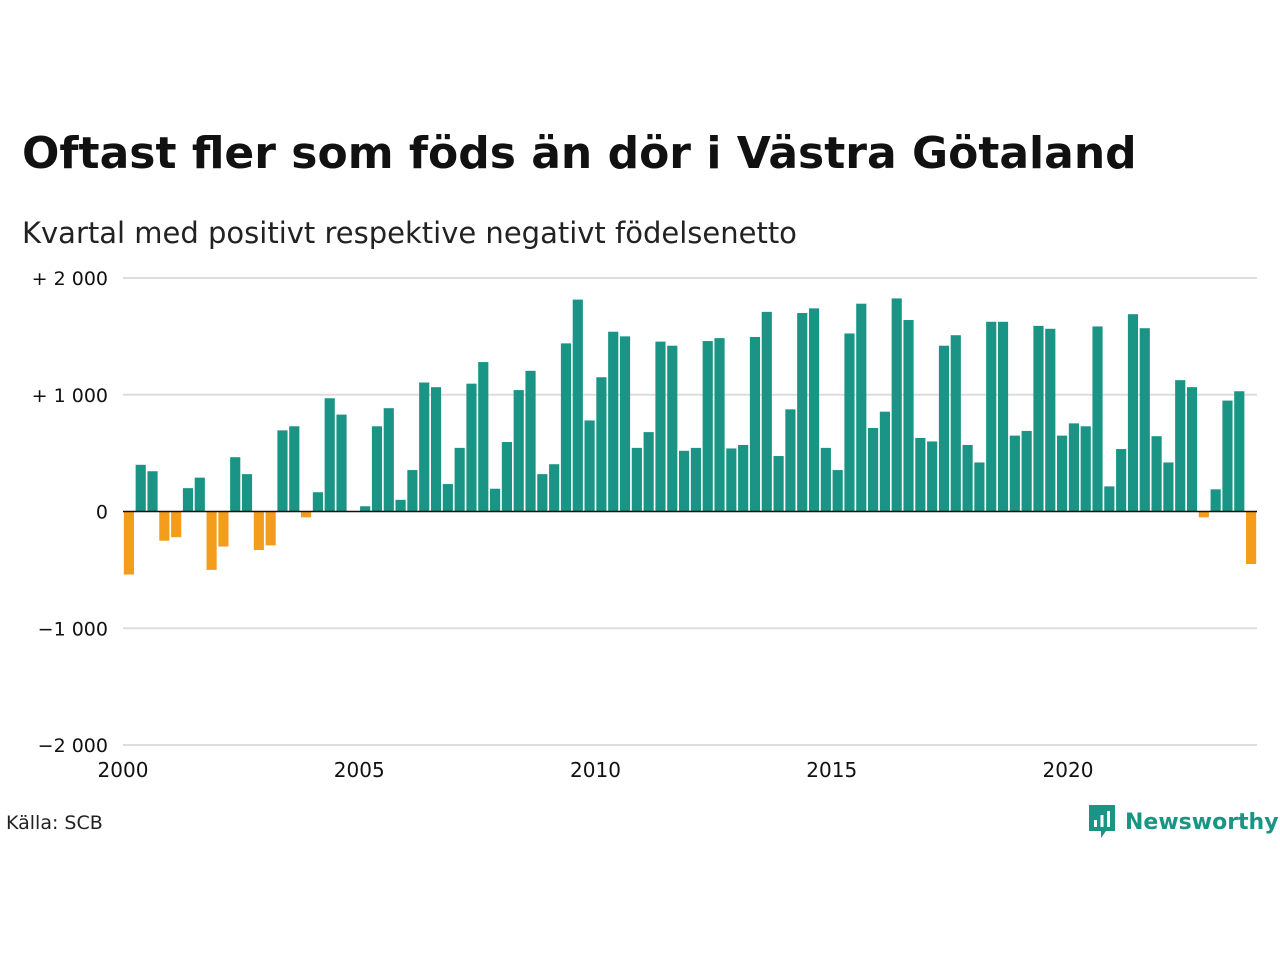  I want to click on bar-2023K4, so click(1251, 538).